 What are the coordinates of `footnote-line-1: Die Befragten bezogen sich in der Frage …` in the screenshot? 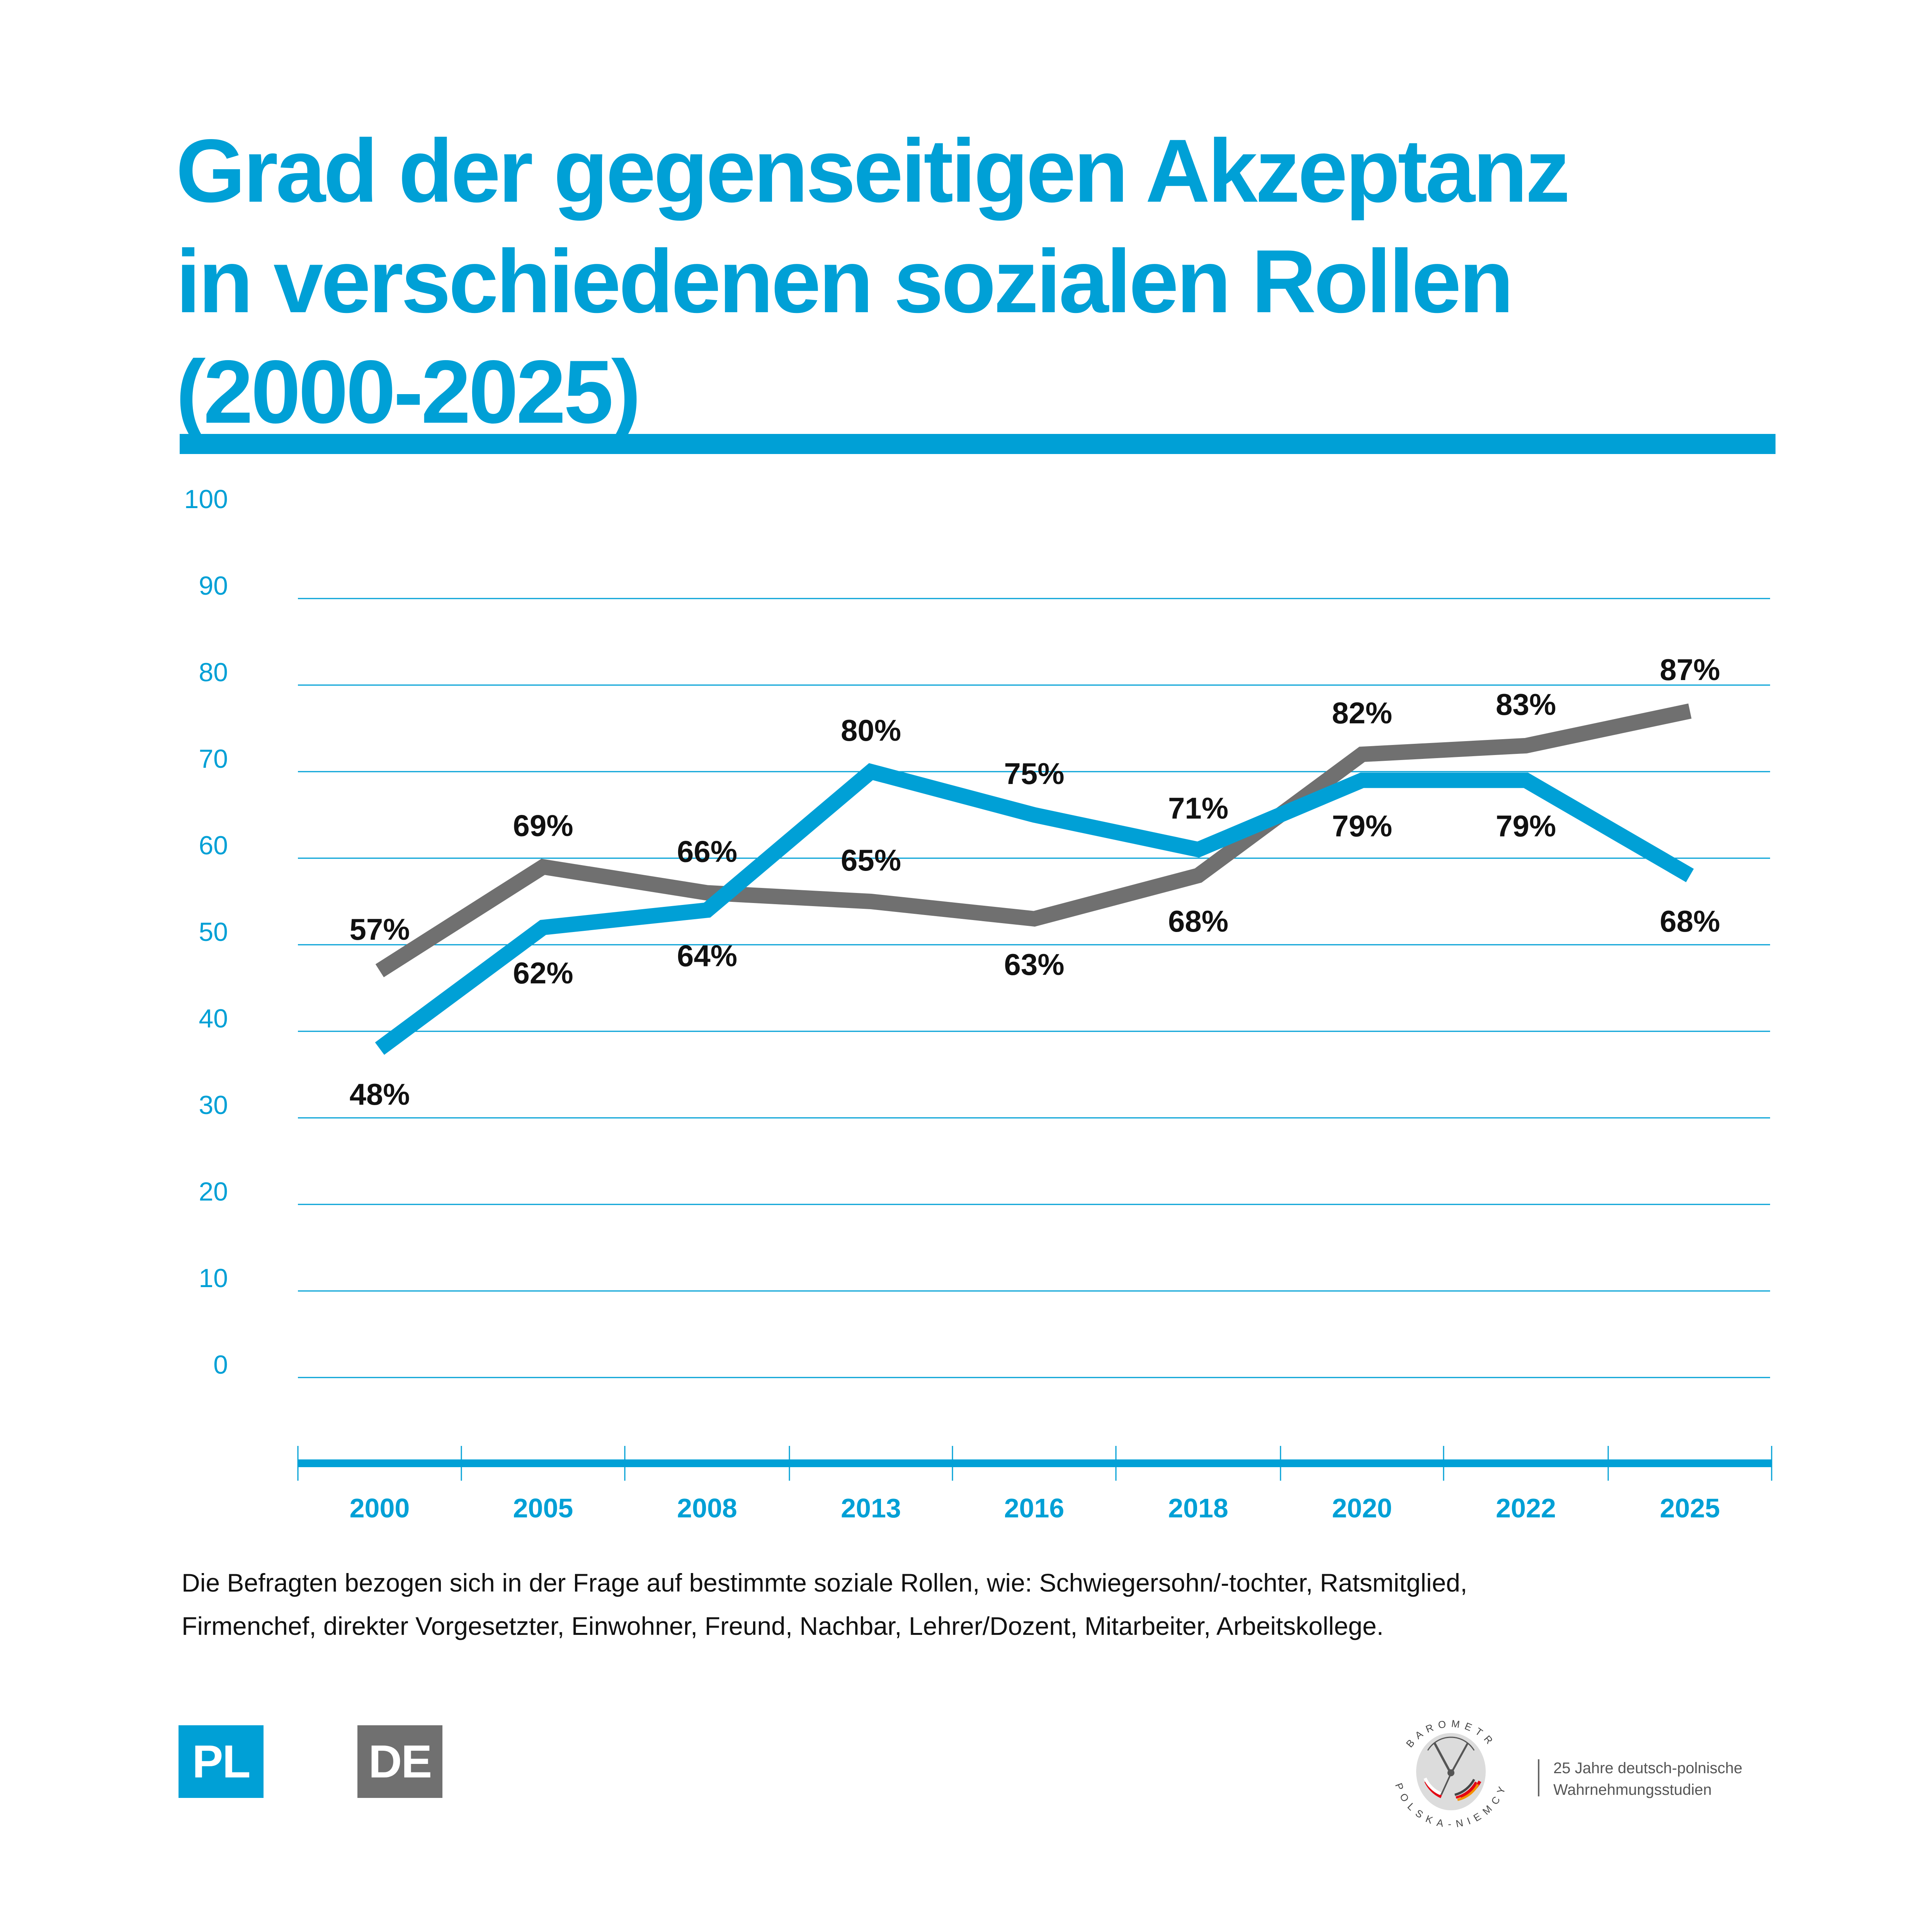 It's located at (825, 1582).